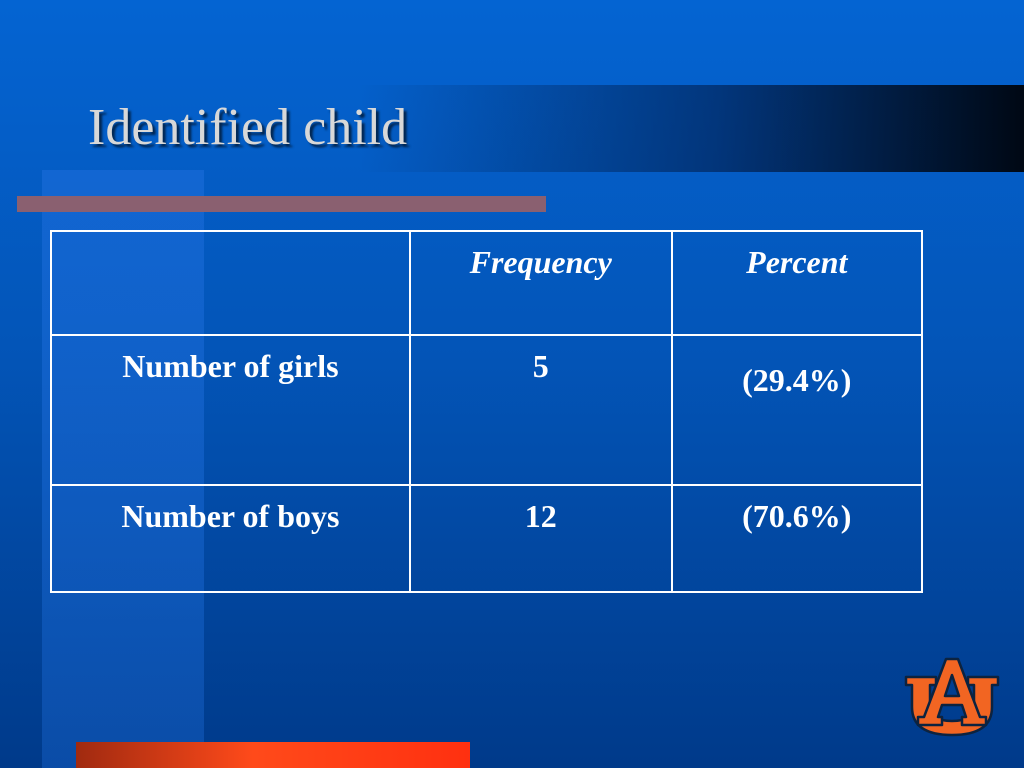 This screenshot has width=1024, height=768. I want to click on row-frequency: 5, so click(540, 410).